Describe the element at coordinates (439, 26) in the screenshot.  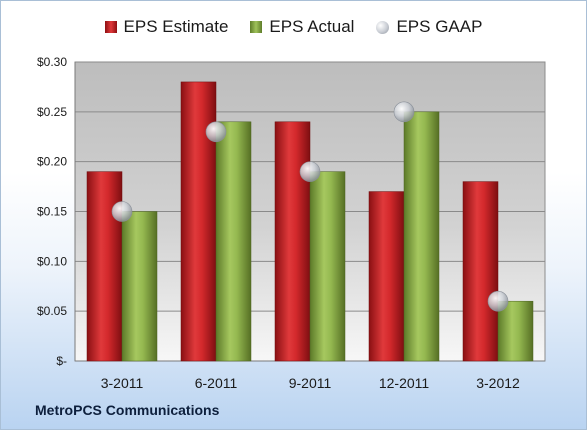
I see `legend-label-gaap: EPS GAAP` at that location.